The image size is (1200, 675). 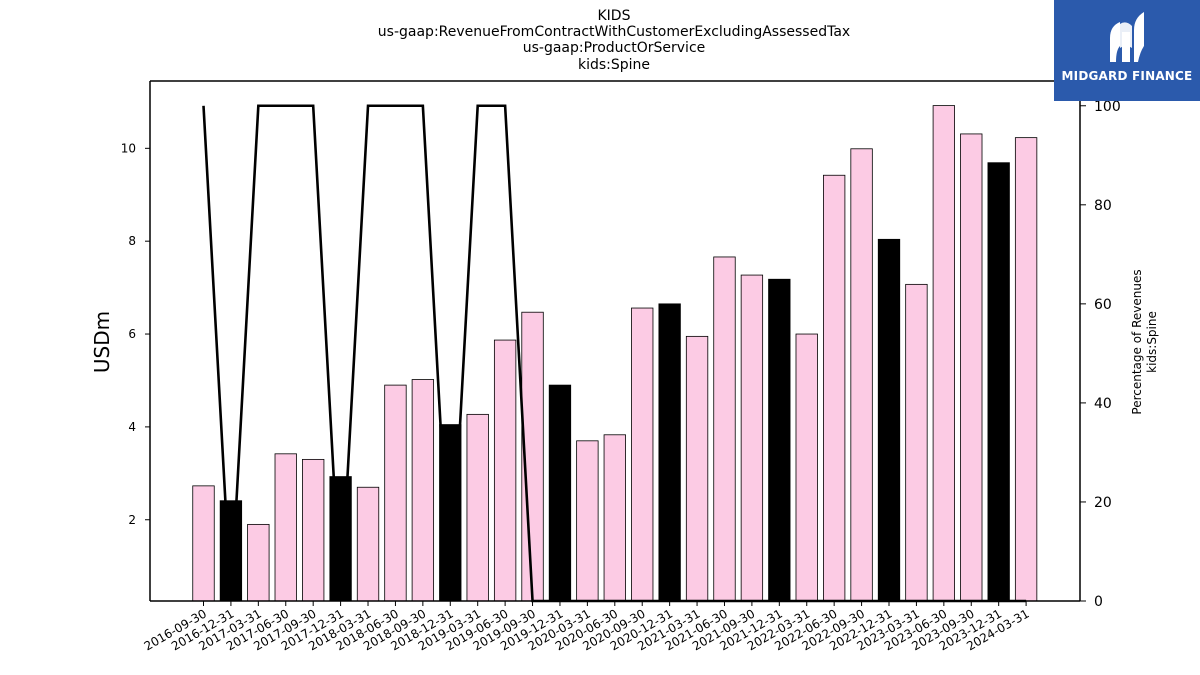 What do you see at coordinates (1107, 107) in the screenshot?
I see `y2-tick-label: 100` at bounding box center [1107, 107].